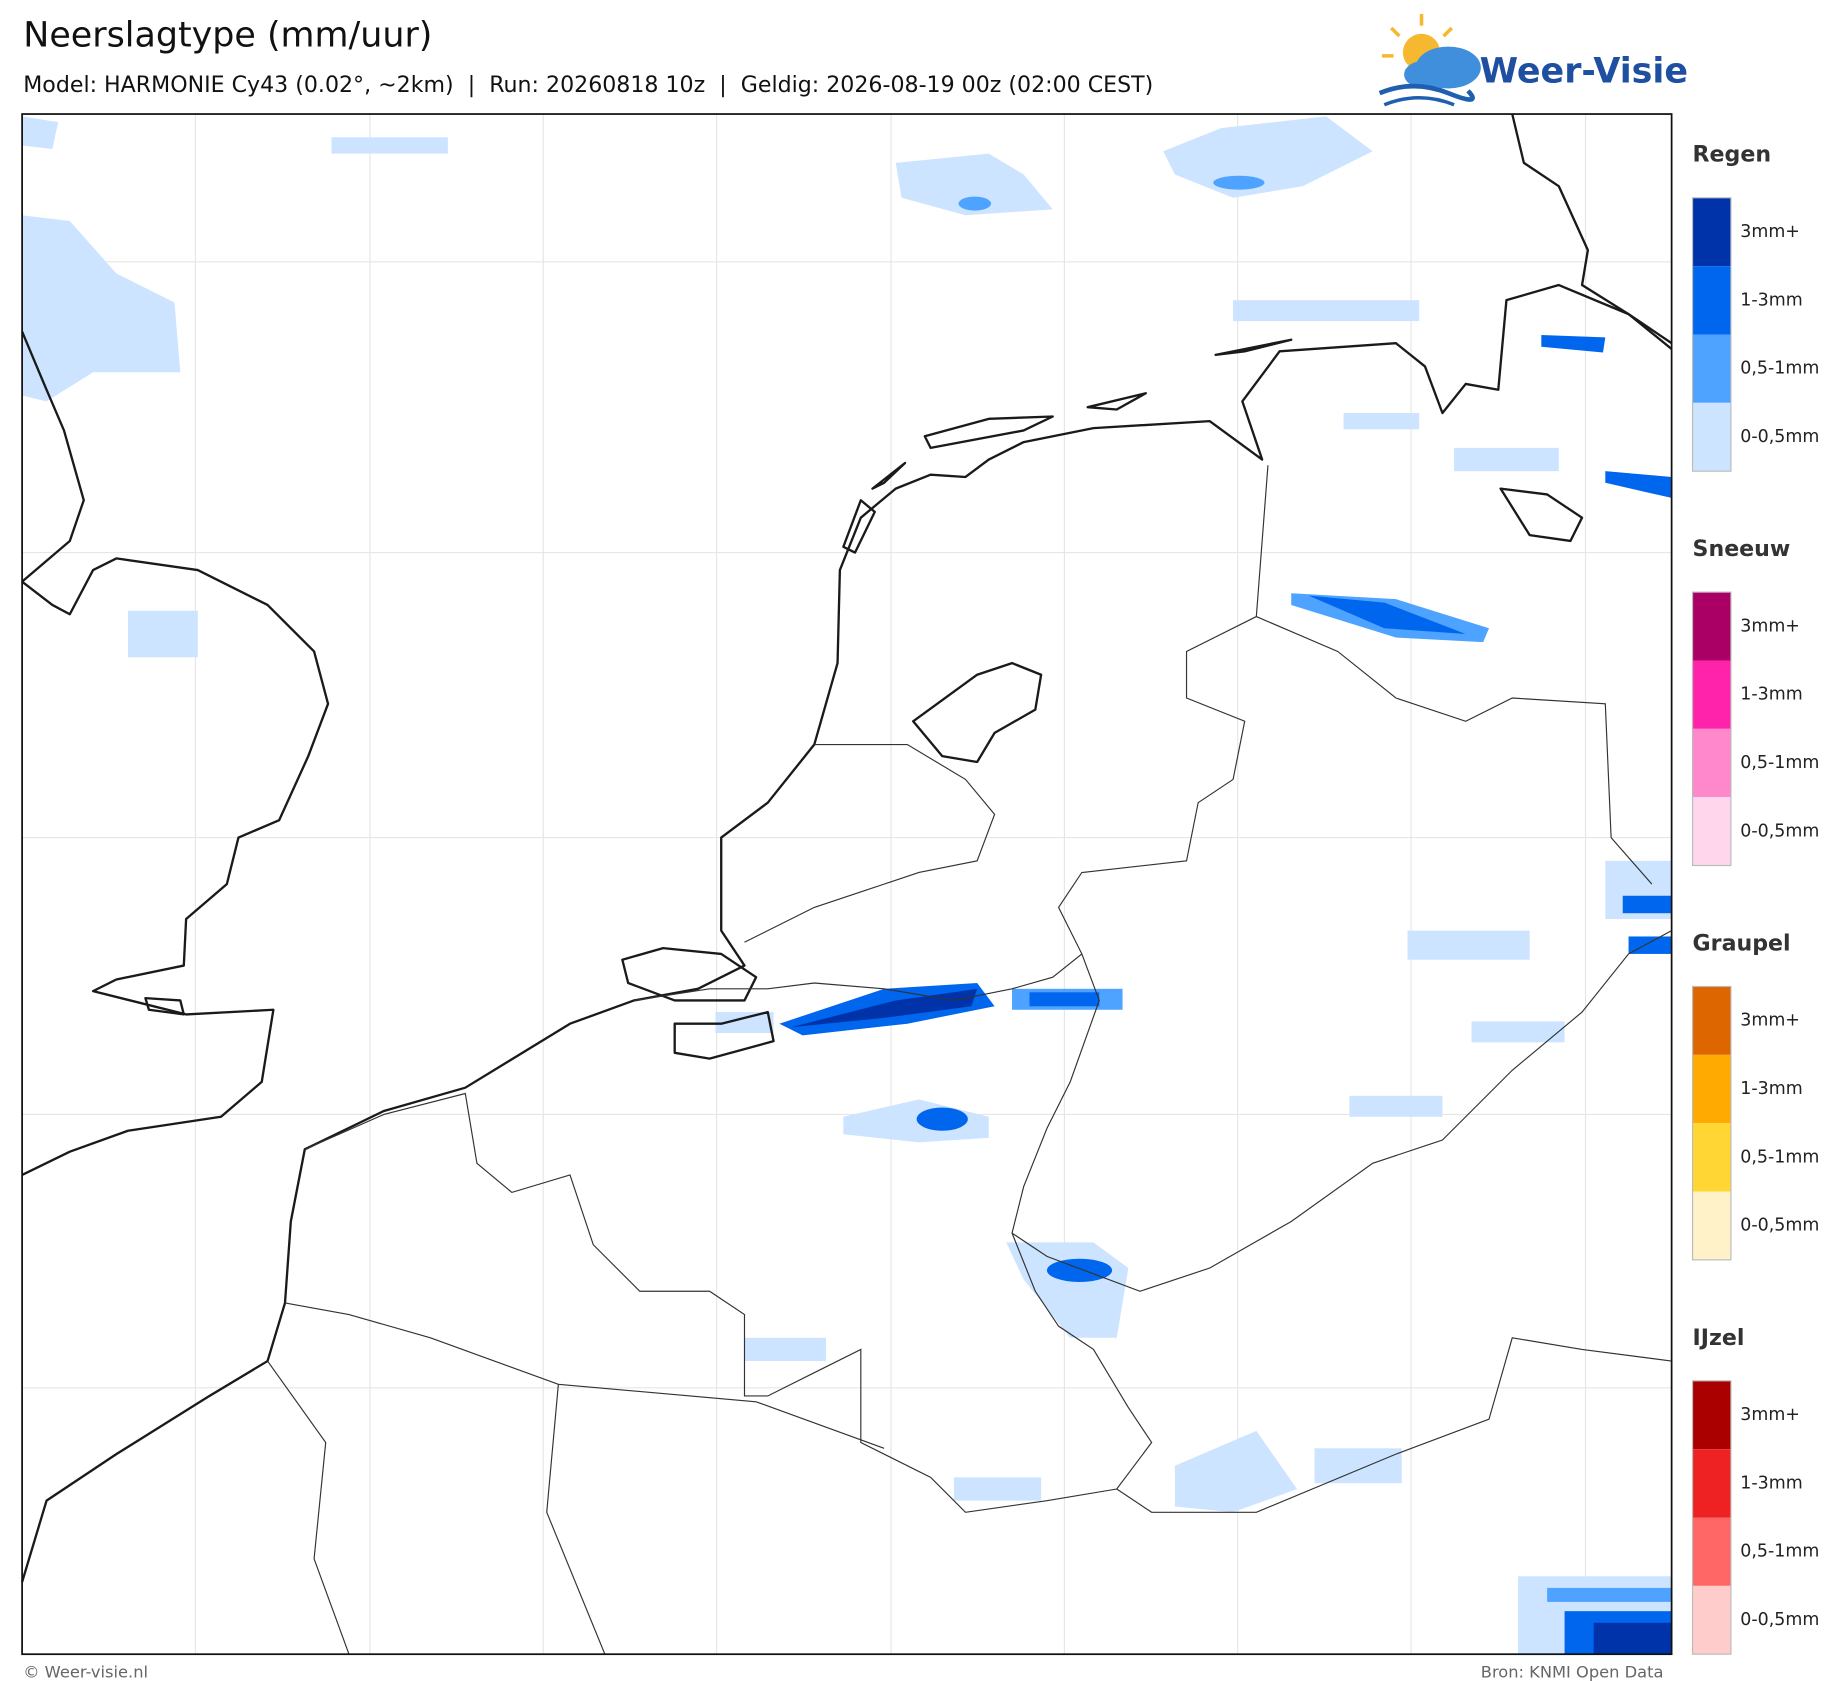 The image size is (1824, 1681). I want to click on legend-group-title: IJzel, so click(1719, 1338).